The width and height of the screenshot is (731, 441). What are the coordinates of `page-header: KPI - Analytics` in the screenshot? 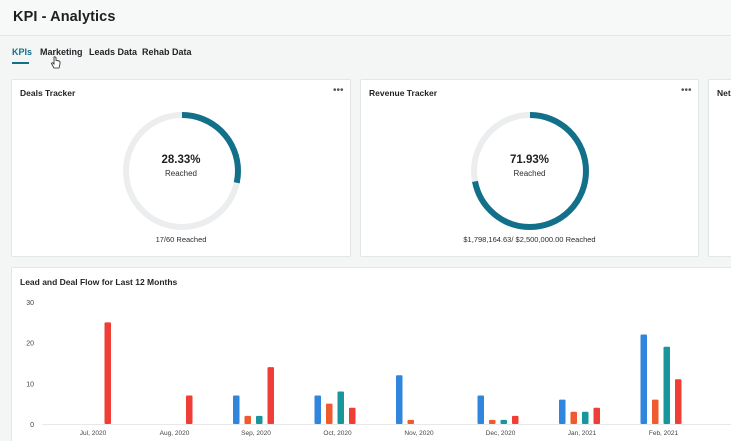 It's located at (365, 18).